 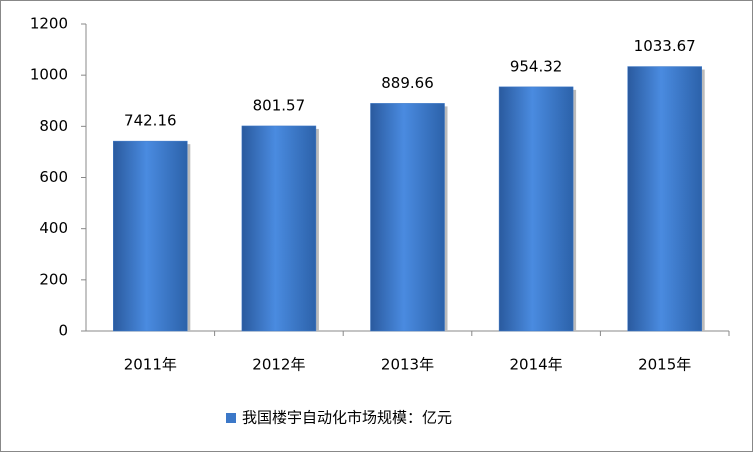 I want to click on y-tick-label: 400, so click(x=53, y=228).